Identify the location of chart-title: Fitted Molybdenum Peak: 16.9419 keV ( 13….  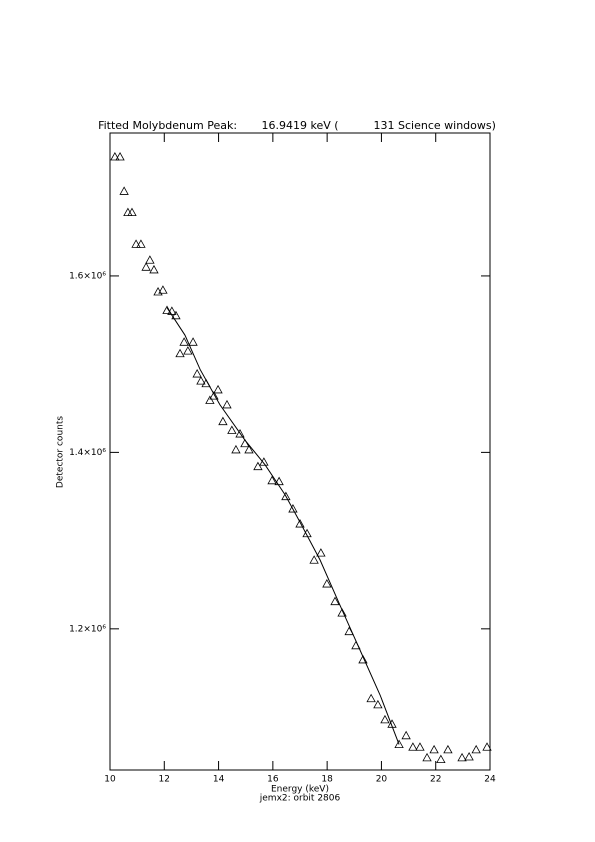
(297, 125).